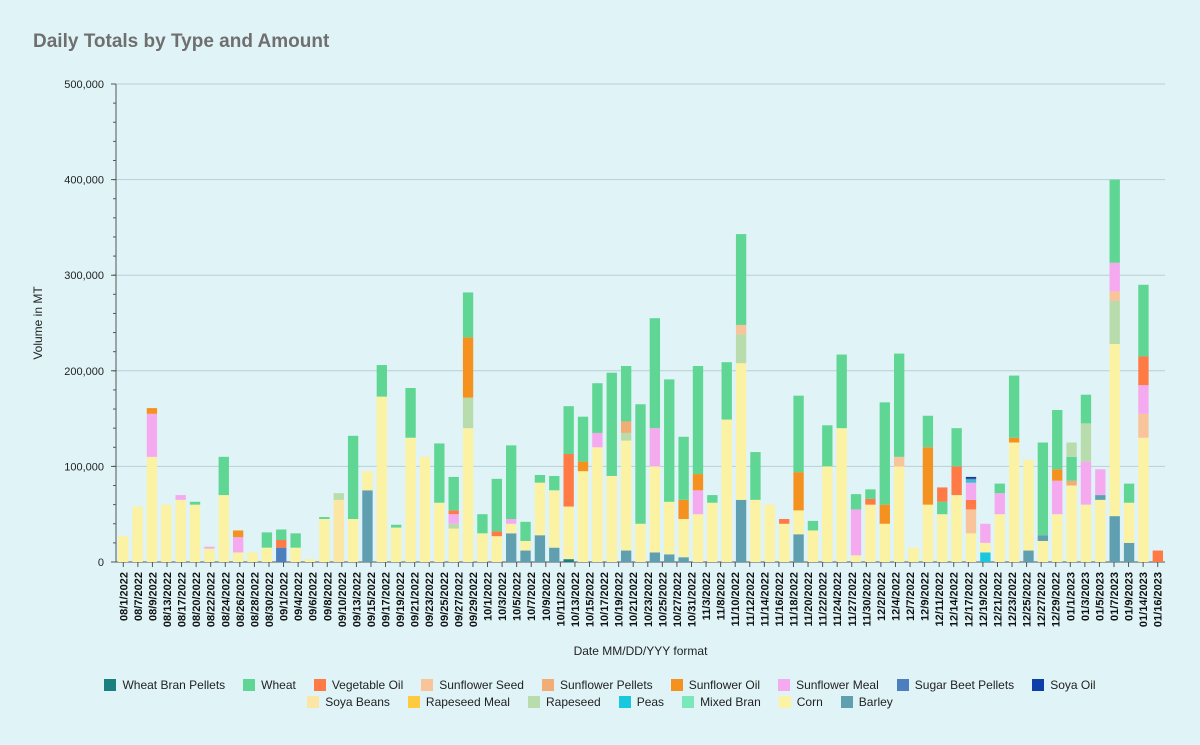 This screenshot has height=745, width=1200. Describe the element at coordinates (715, 685) in the screenshot. I see `legend-item: Sunflower Oil` at that location.